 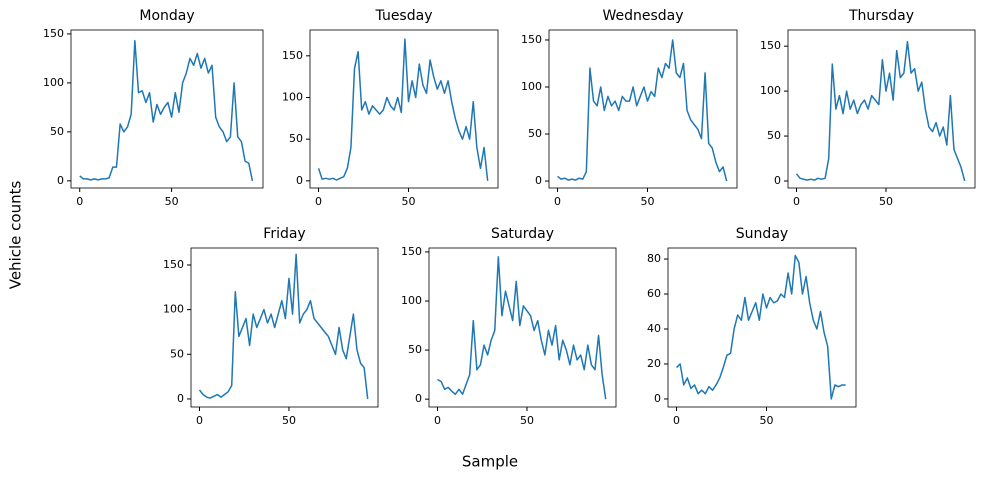 What do you see at coordinates (654, 328) in the screenshot?
I see `y-tick-label: 40` at bounding box center [654, 328].